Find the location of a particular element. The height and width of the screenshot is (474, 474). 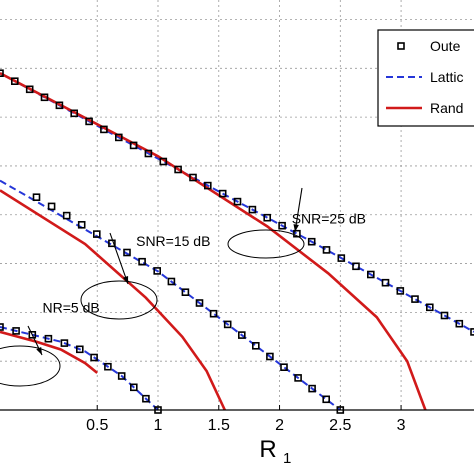

x-tick-label: 2.5 is located at coordinates (340, 425).